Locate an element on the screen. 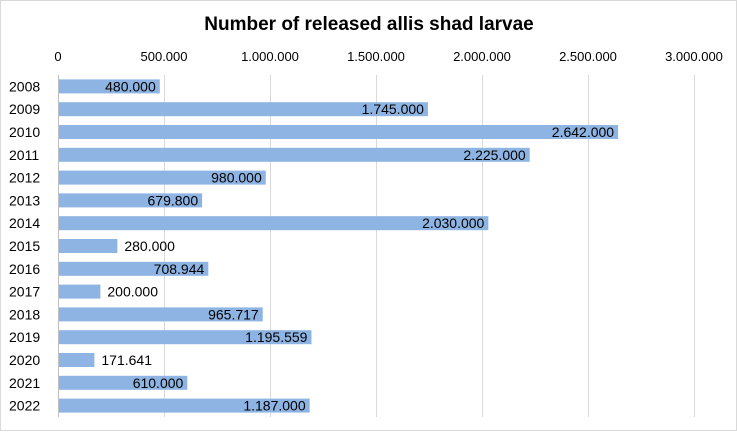  bar-2017 is located at coordinates (80, 291).